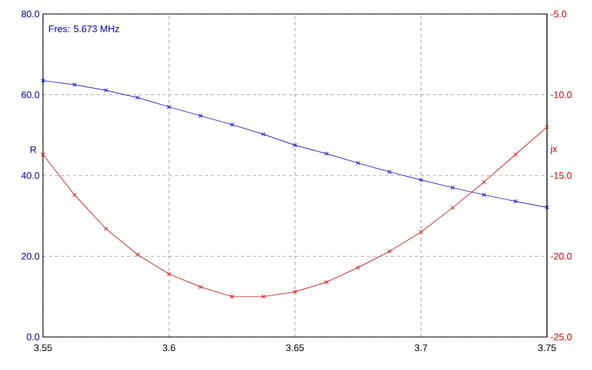 The width and height of the screenshot is (592, 370). I want to click on y2-tick-label: -15.0, so click(561, 175).